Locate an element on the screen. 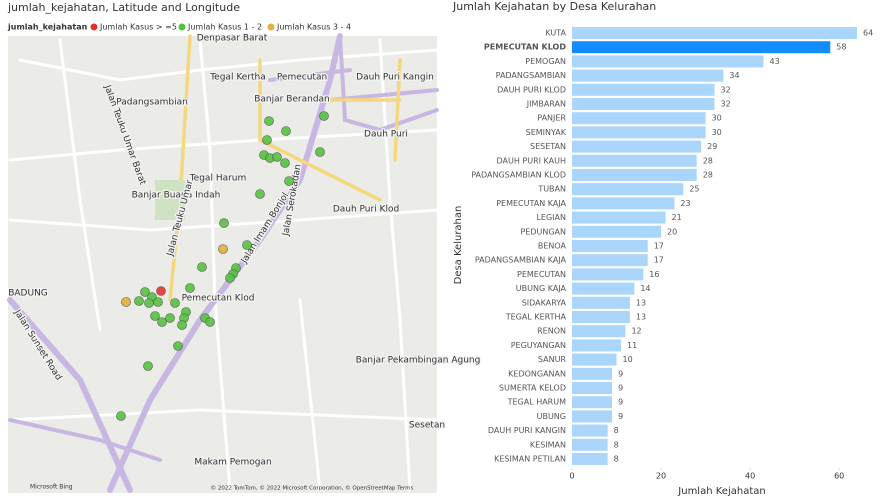 The width and height of the screenshot is (885, 498). category-label: SEMINYAK is located at coordinates (546, 132).